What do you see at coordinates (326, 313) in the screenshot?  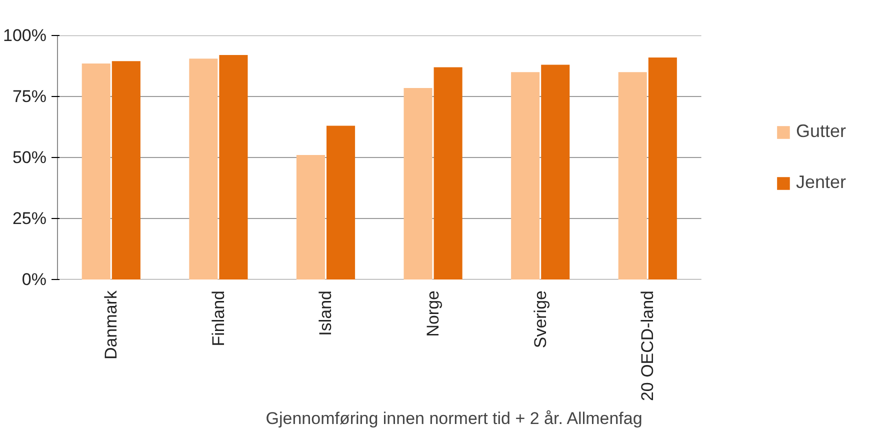 I see `x-tick-label: Island` at bounding box center [326, 313].